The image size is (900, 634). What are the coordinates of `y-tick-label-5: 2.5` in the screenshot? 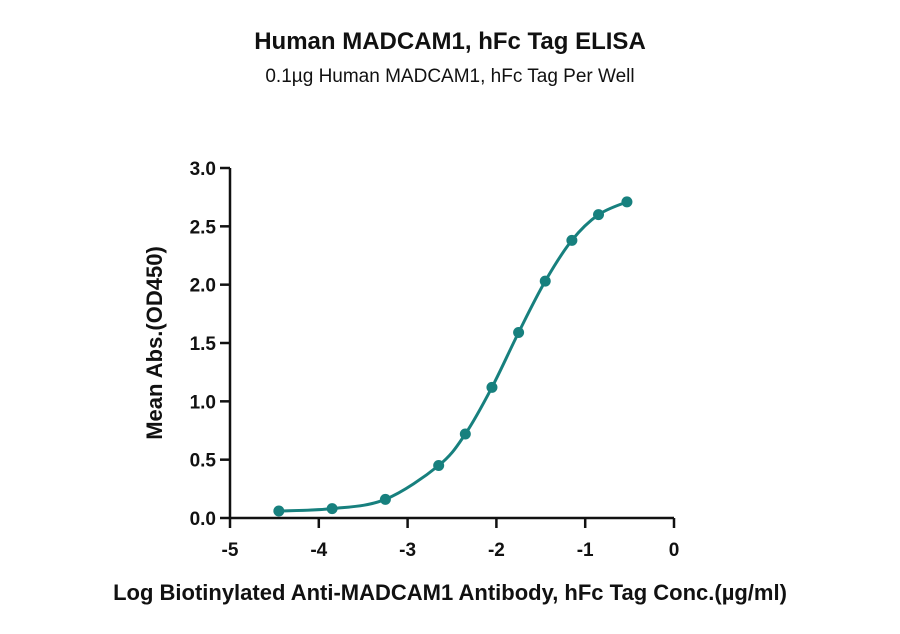 It's located at (203, 227).